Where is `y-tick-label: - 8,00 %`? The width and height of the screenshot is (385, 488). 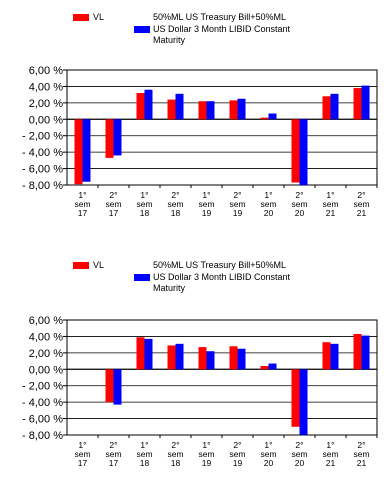
y-tick-label: - 8,00 % is located at coordinates (42, 436).